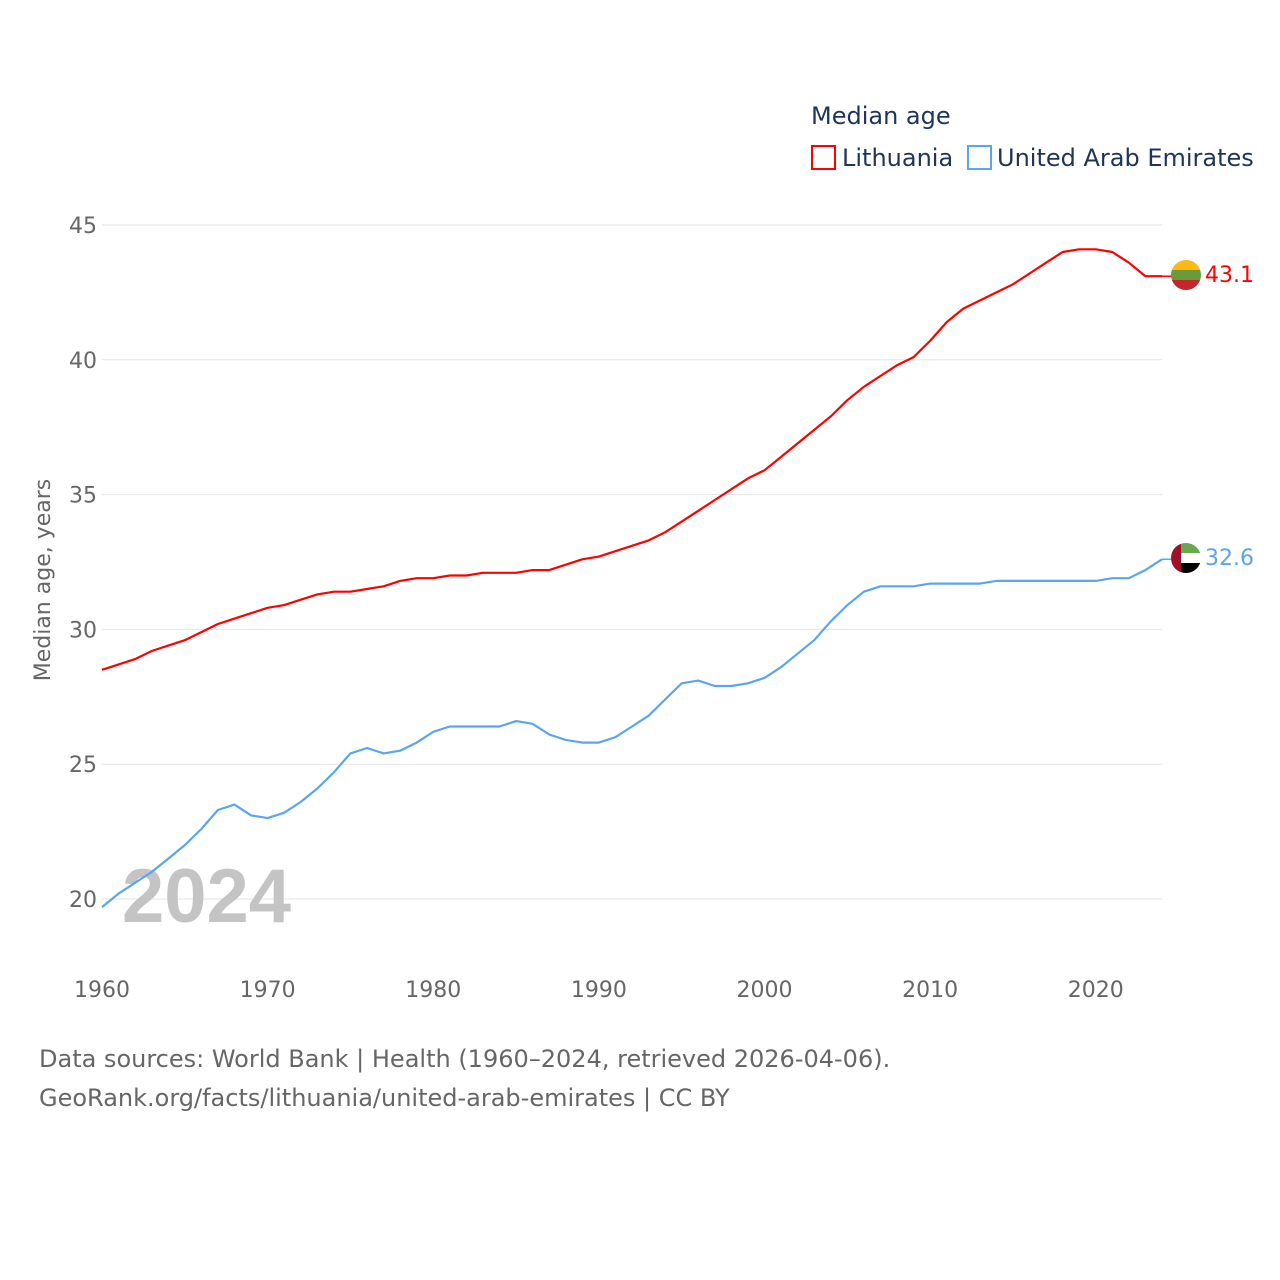  What do you see at coordinates (1229, 275) in the screenshot?
I see `end-label-lithuania: 43.1` at bounding box center [1229, 275].